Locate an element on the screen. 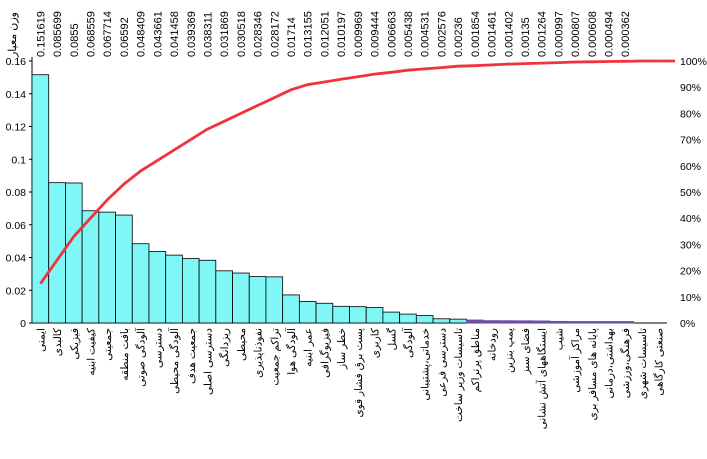  category-label: عمر ابنیه is located at coordinates (309, 347).